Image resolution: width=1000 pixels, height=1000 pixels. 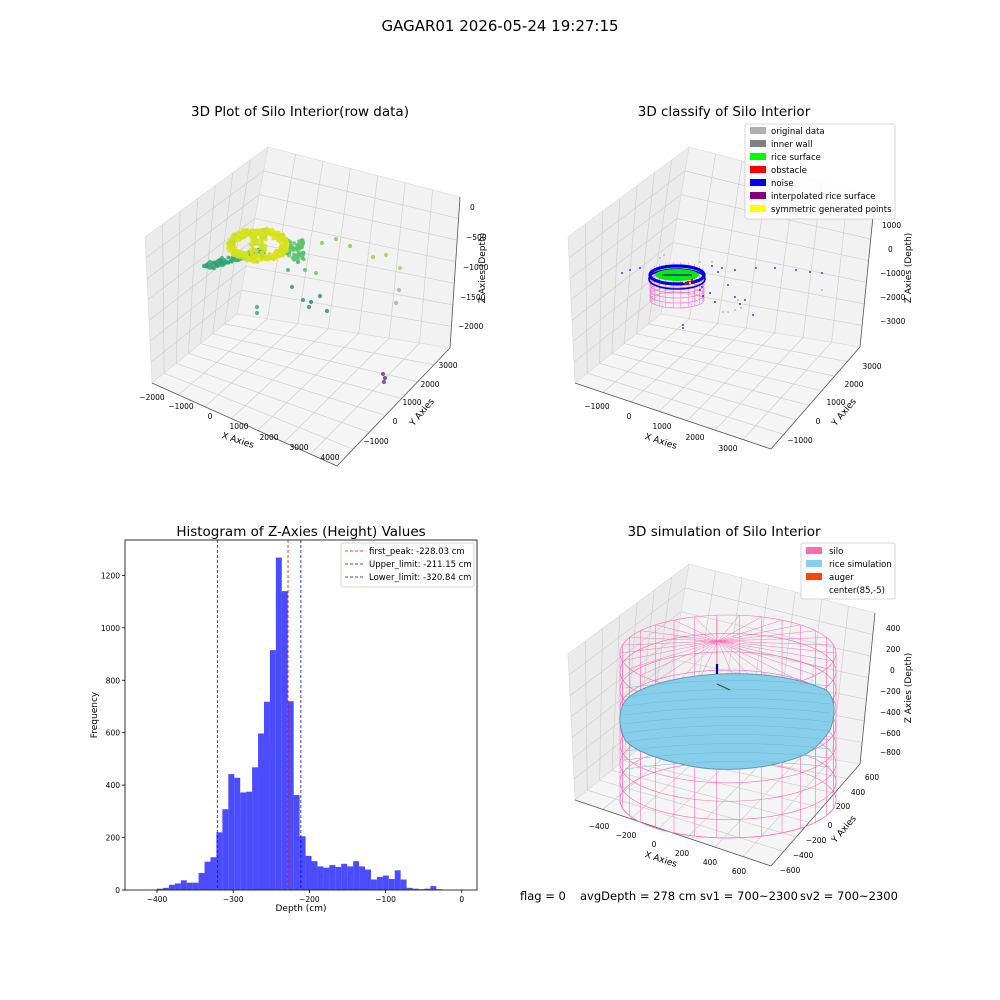 I want to click on raw-x-tick: 0, so click(x=210, y=416).